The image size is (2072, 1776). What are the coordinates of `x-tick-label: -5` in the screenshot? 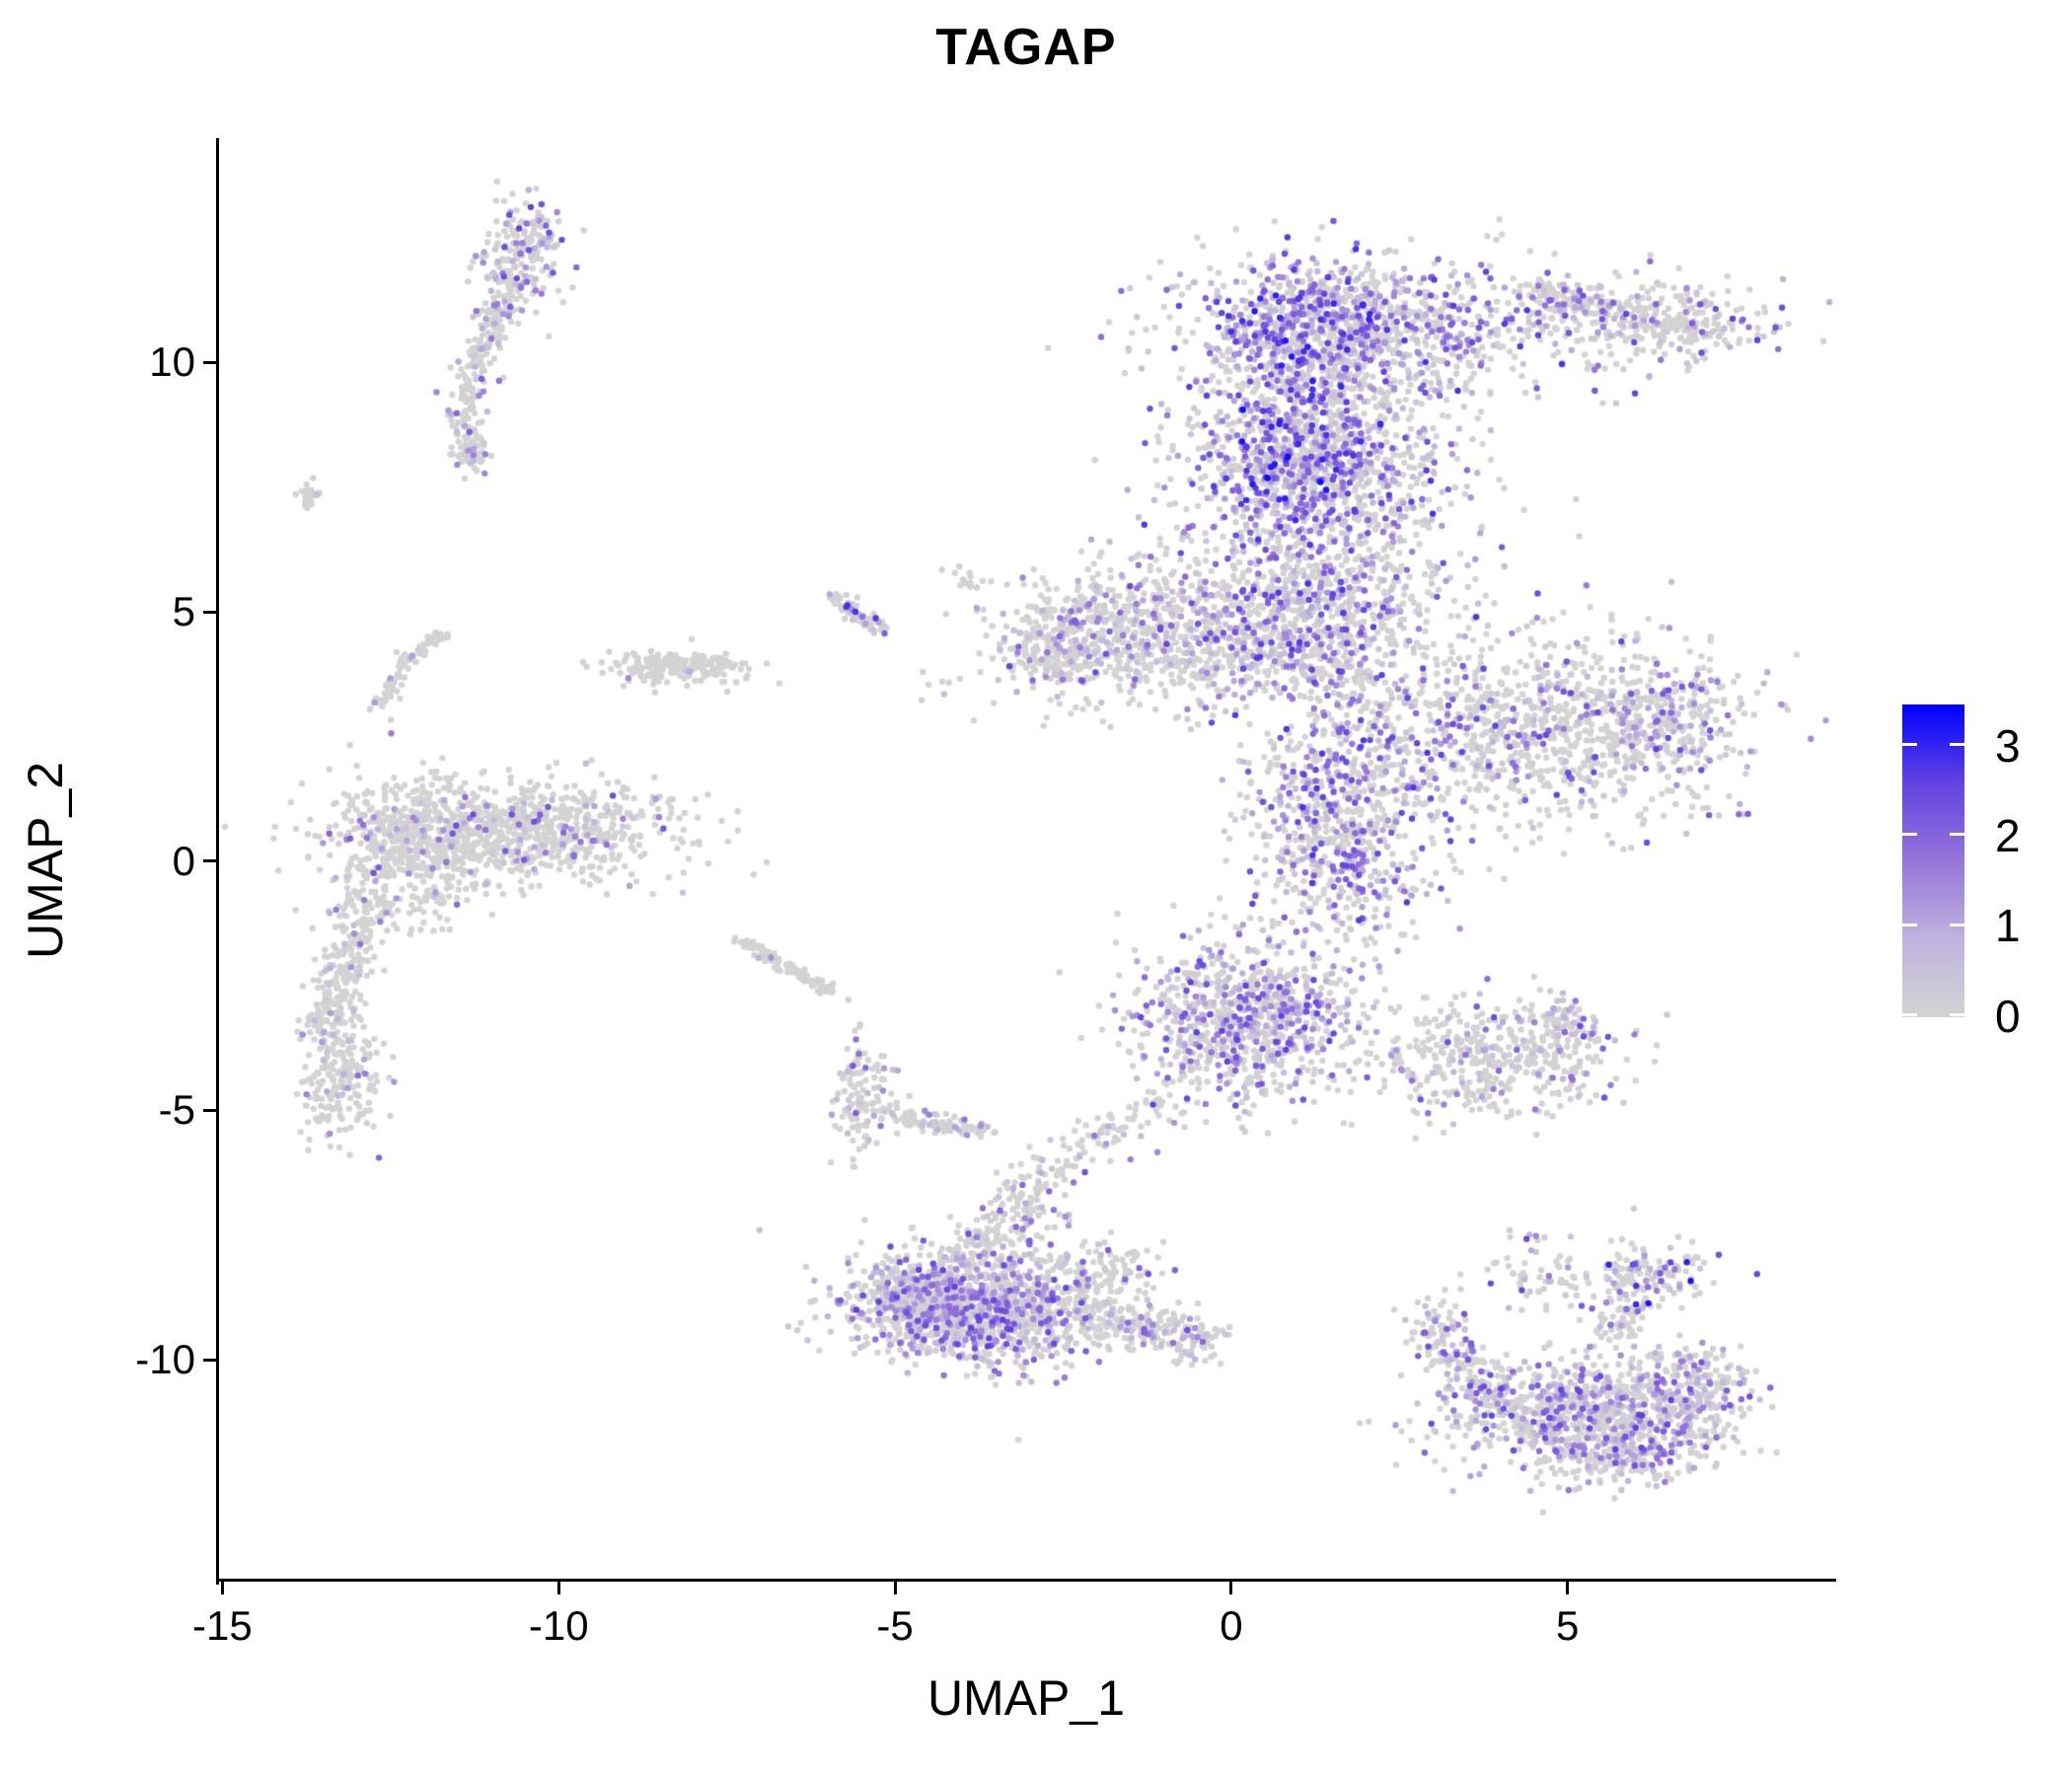 It's located at (895, 1625).